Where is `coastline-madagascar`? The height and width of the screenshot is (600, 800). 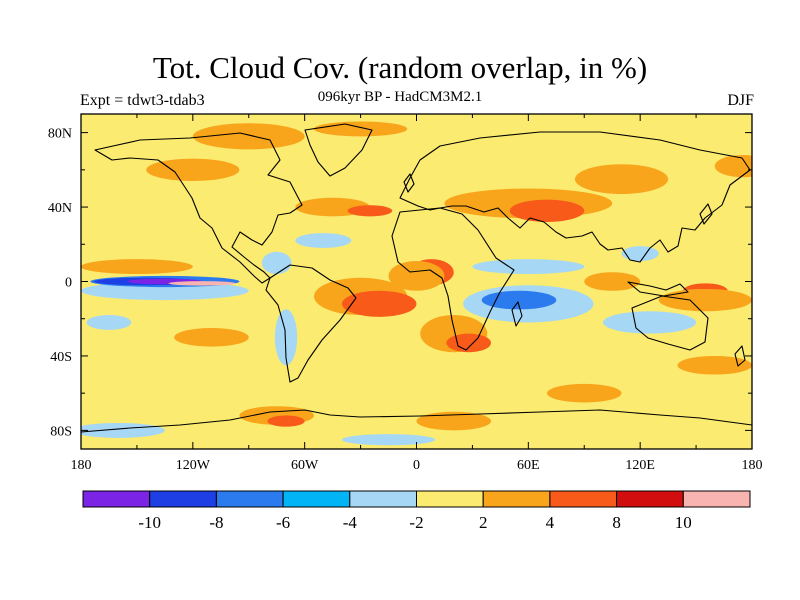
coastline-madagascar is located at coordinates (517, 314).